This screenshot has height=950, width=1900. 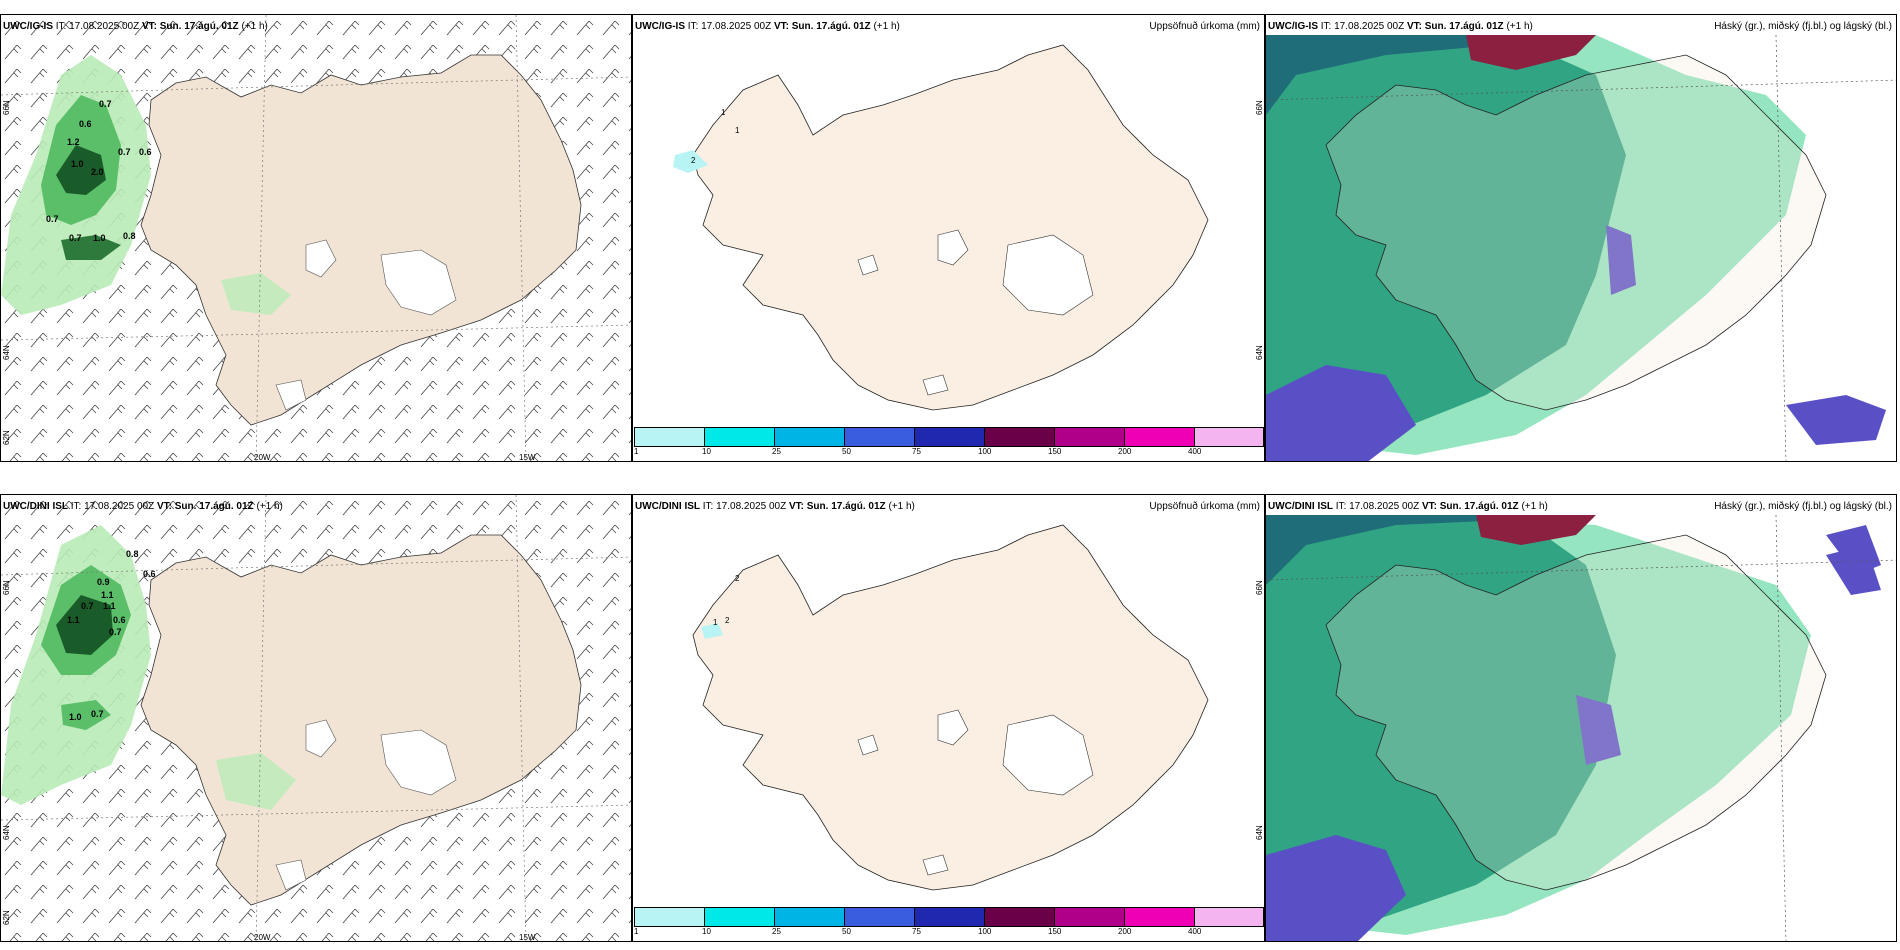 I want to click on precip-area-mid, so click(x=86, y=715).